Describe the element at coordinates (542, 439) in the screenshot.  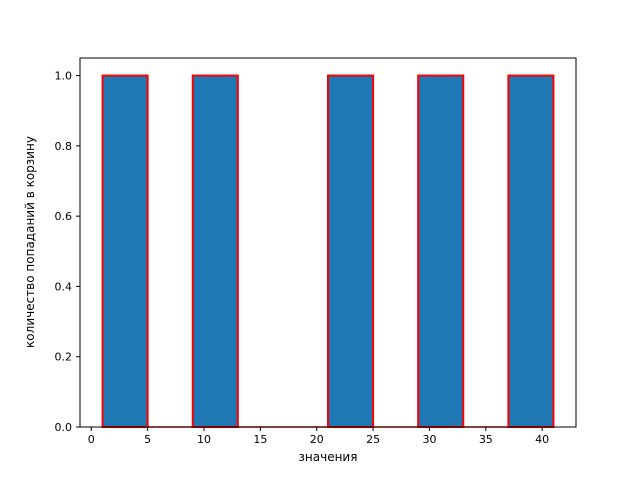
I see `x-tick-label: 40` at that location.